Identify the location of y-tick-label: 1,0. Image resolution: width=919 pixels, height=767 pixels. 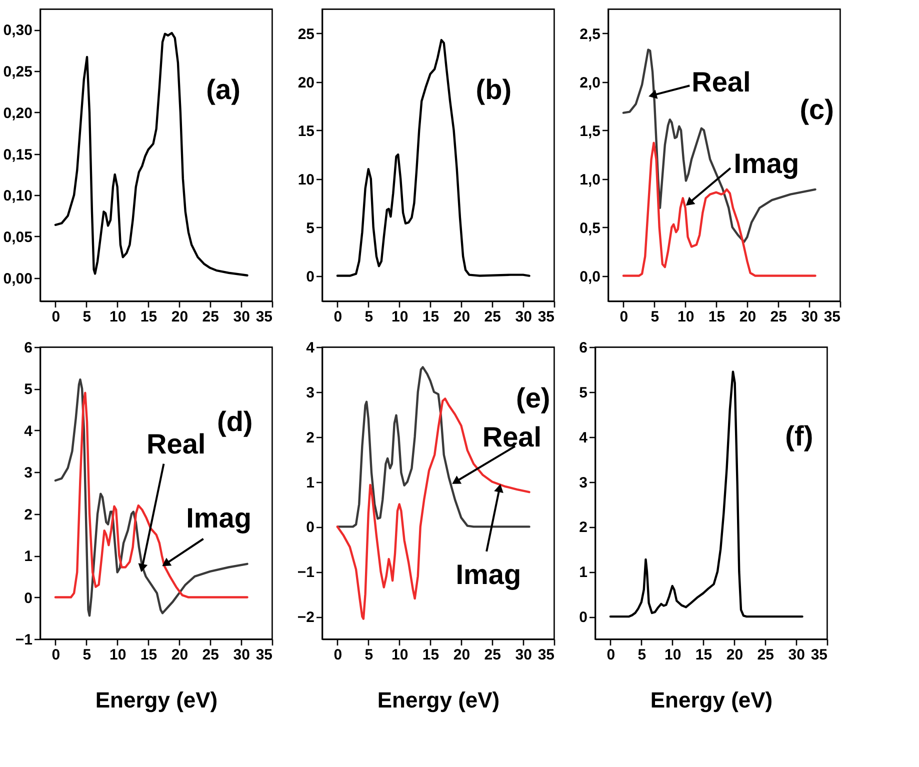
(590, 179).